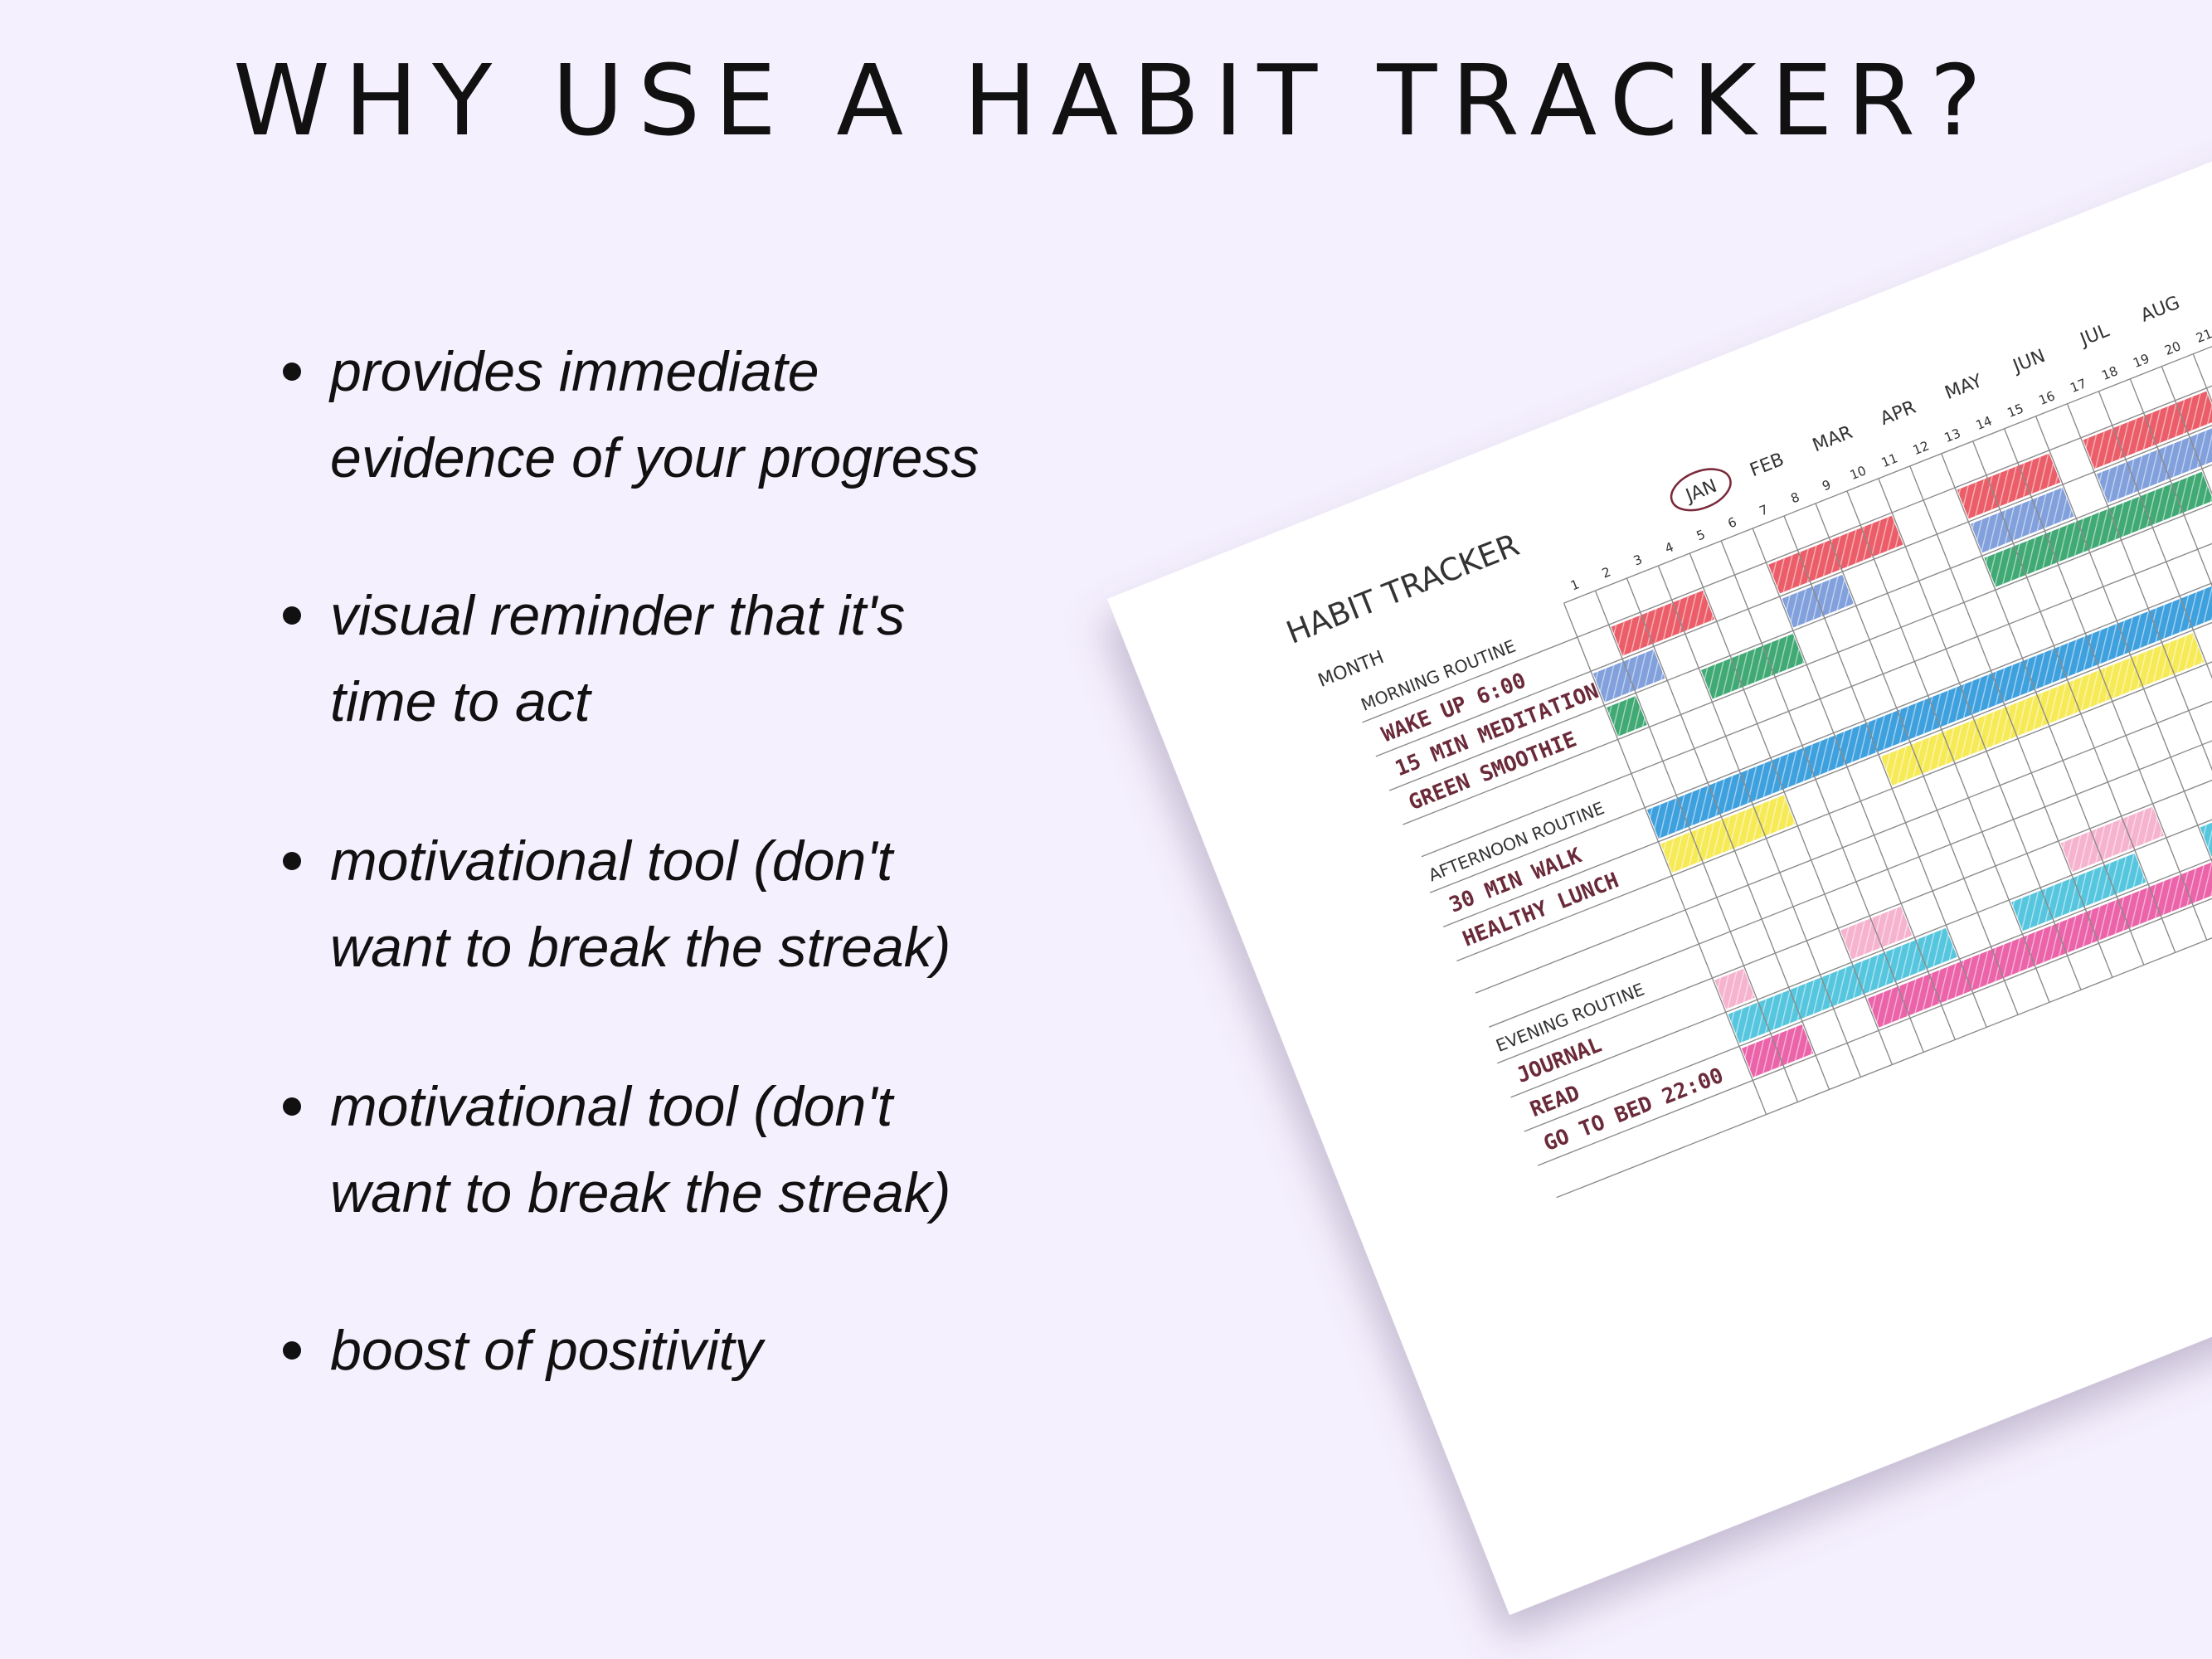 The height and width of the screenshot is (1659, 2212). I want to click on day-number: 19, so click(2141, 361).